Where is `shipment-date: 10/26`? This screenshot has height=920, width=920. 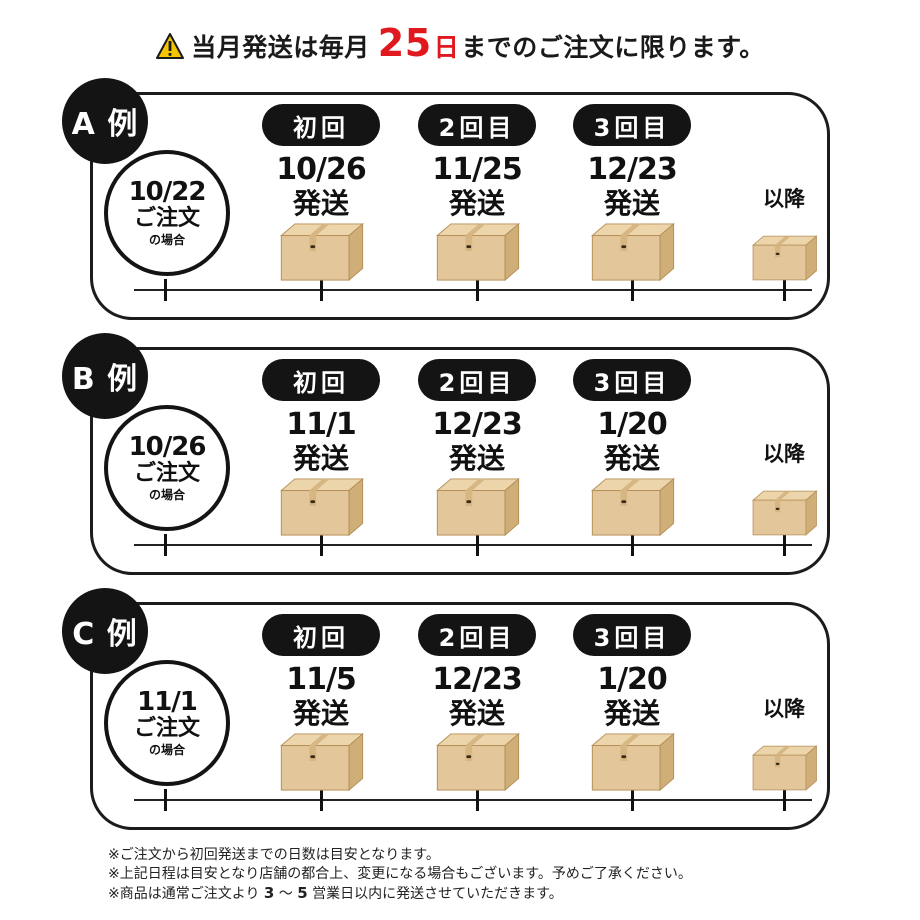 shipment-date: 10/26 is located at coordinates (321, 169).